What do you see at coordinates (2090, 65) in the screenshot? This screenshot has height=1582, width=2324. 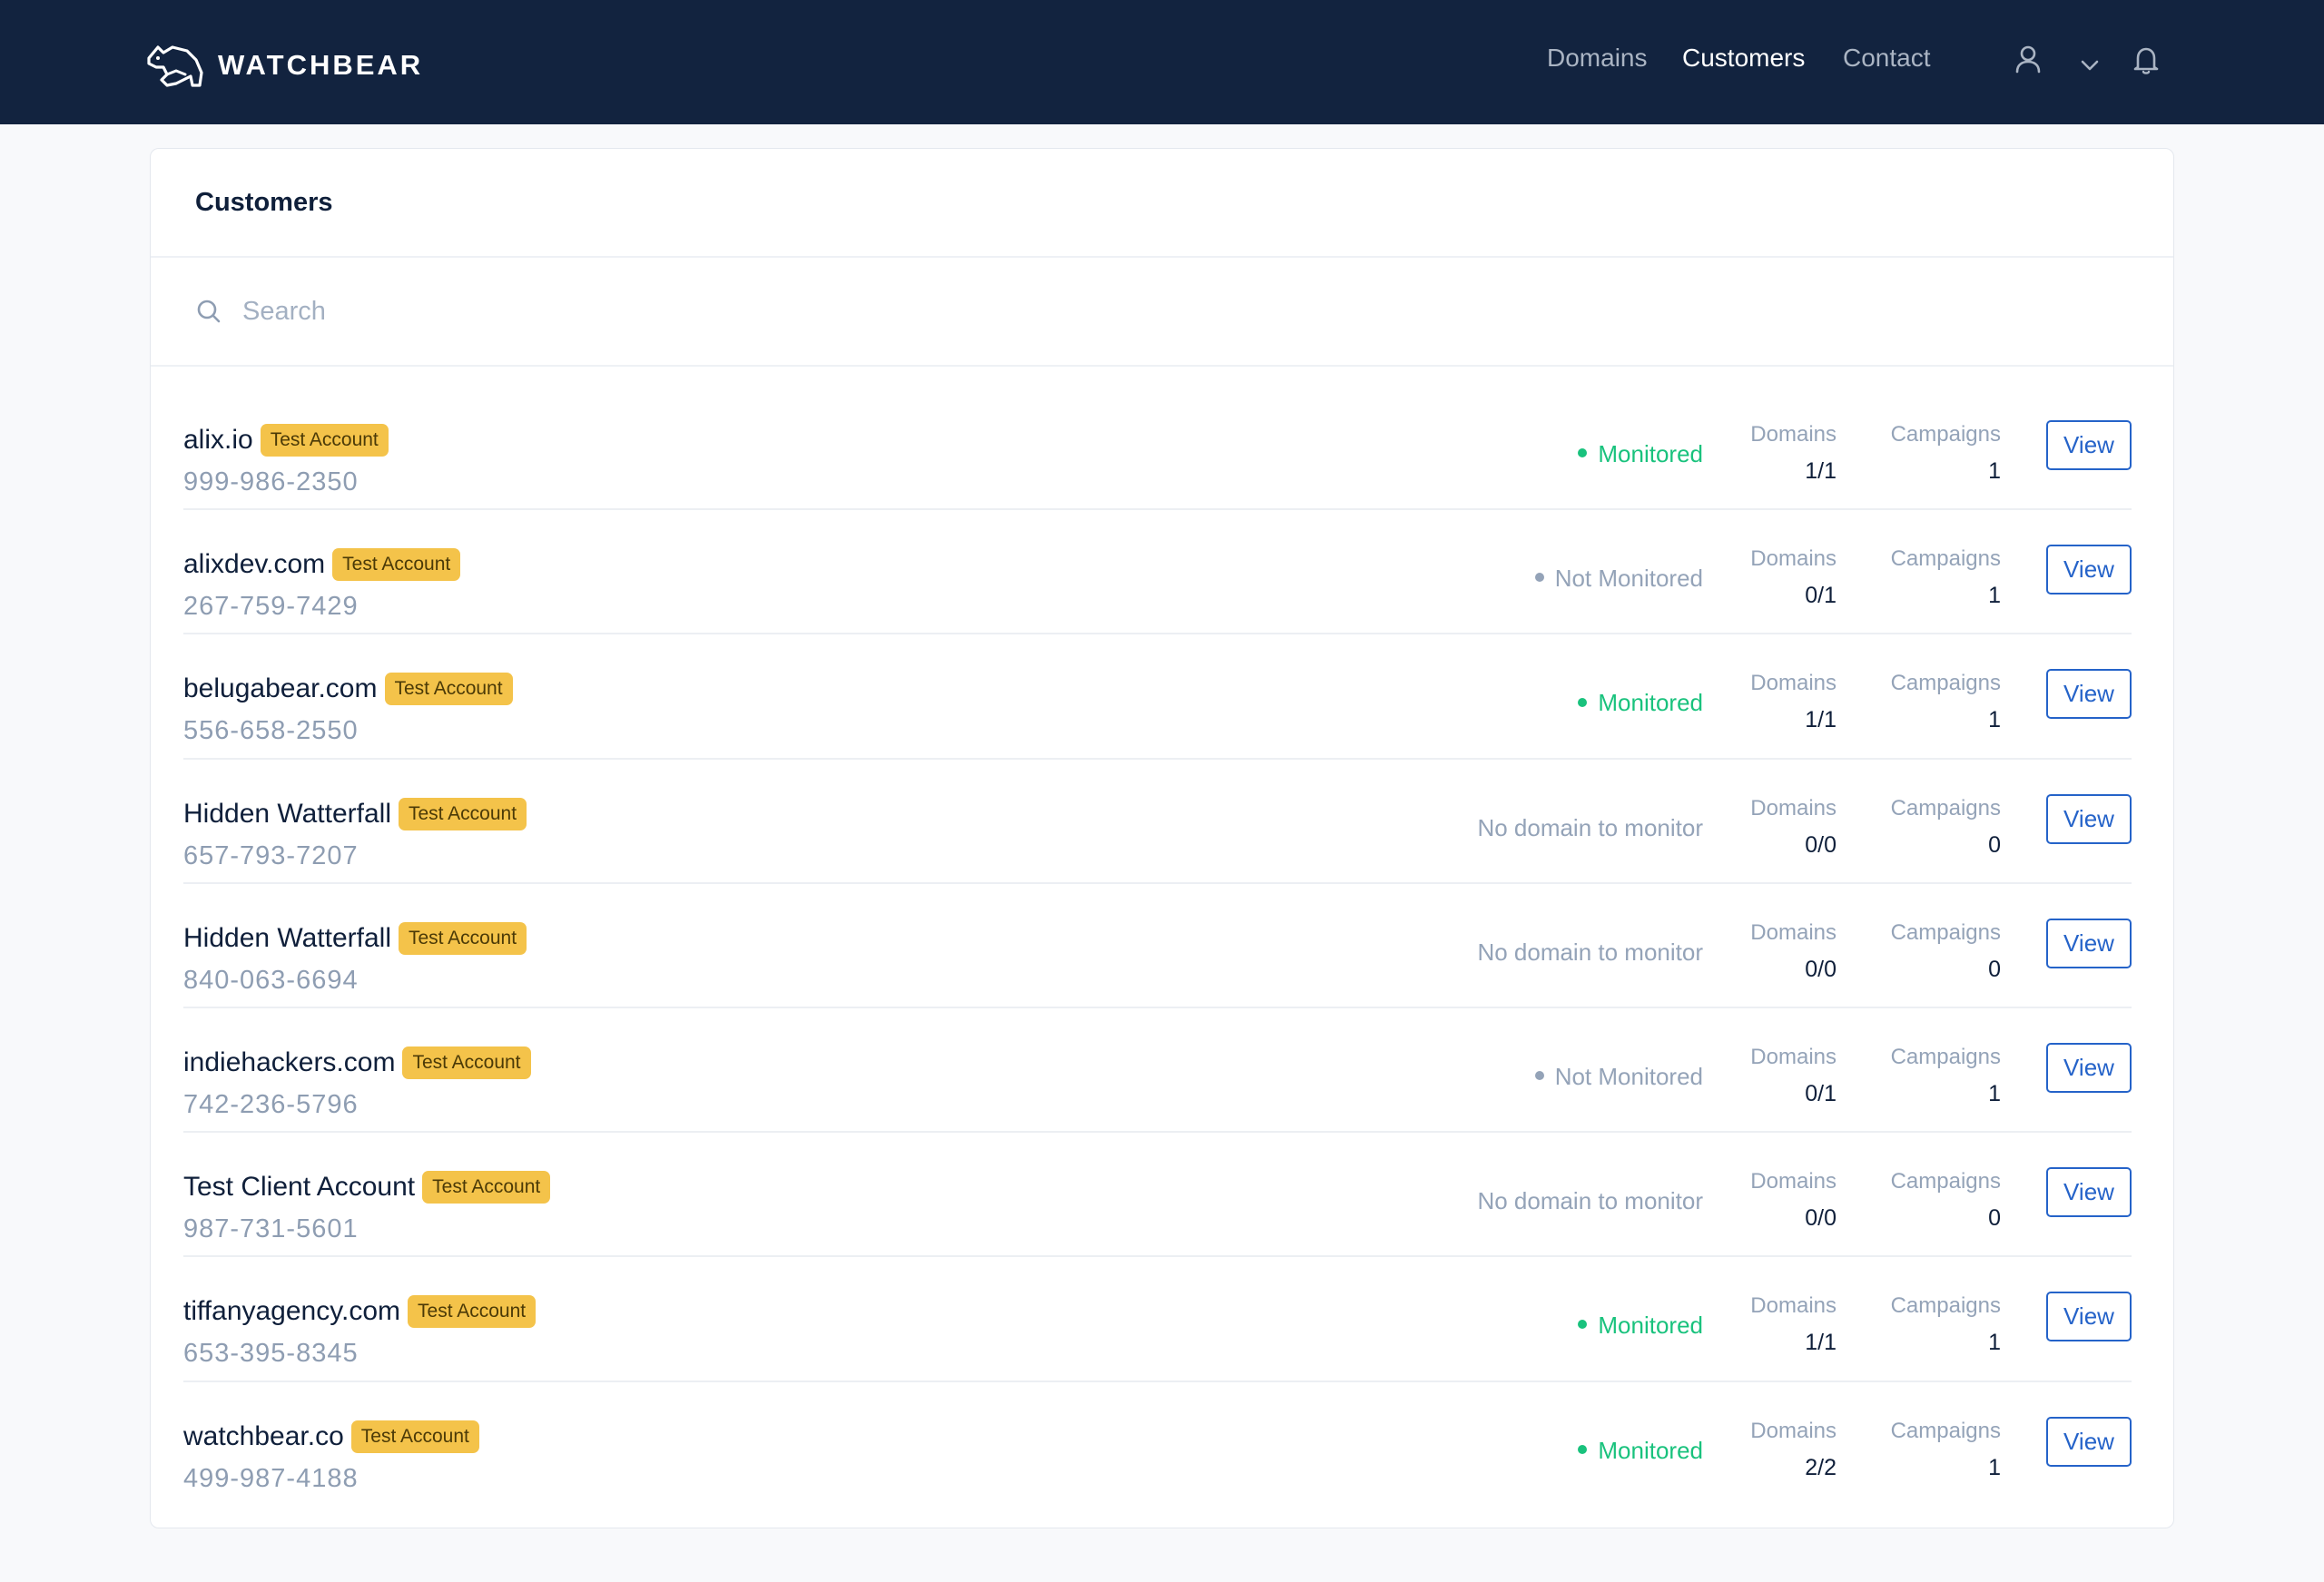 I see `chevron-down-icon` at bounding box center [2090, 65].